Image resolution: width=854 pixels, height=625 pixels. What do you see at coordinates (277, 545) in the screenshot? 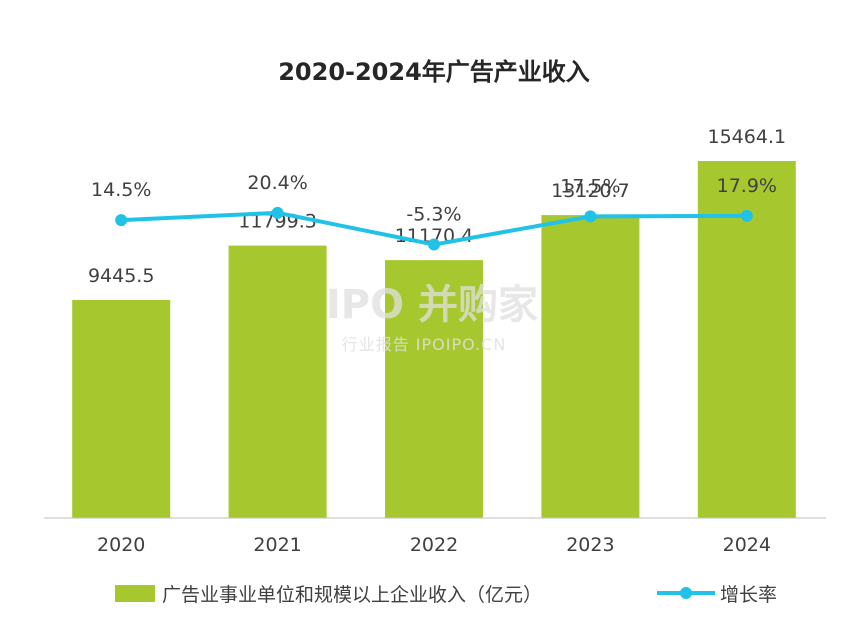
I see `x-tick-label: 2021` at bounding box center [277, 545].